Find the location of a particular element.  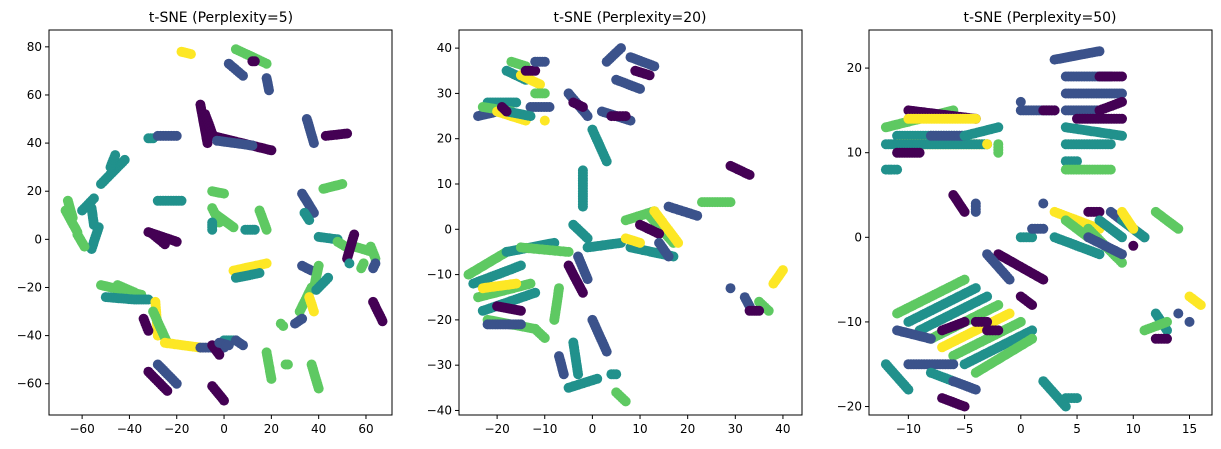

x-axis: −60 −40 −20 0 20 40 60 is located at coordinates (221, 425).